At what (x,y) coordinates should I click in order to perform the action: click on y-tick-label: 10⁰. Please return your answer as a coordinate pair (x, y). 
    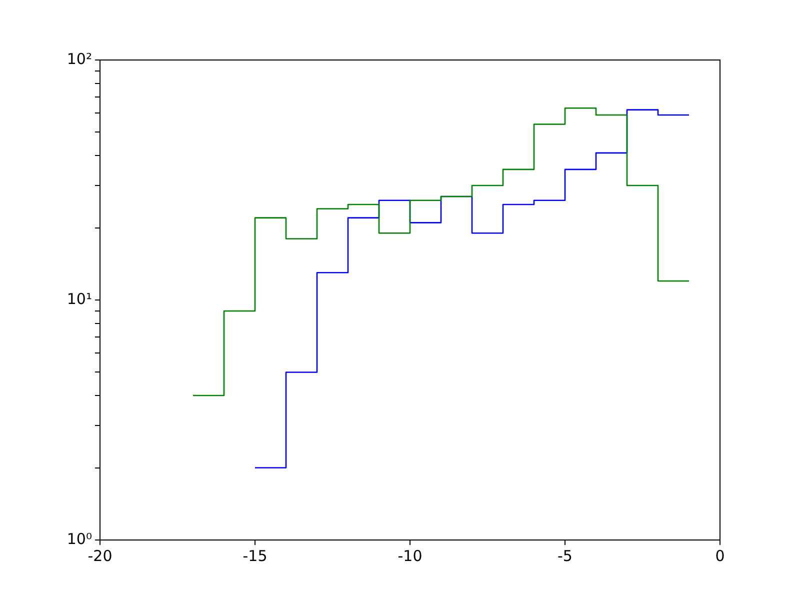
    Looking at the image, I should click on (79, 539).